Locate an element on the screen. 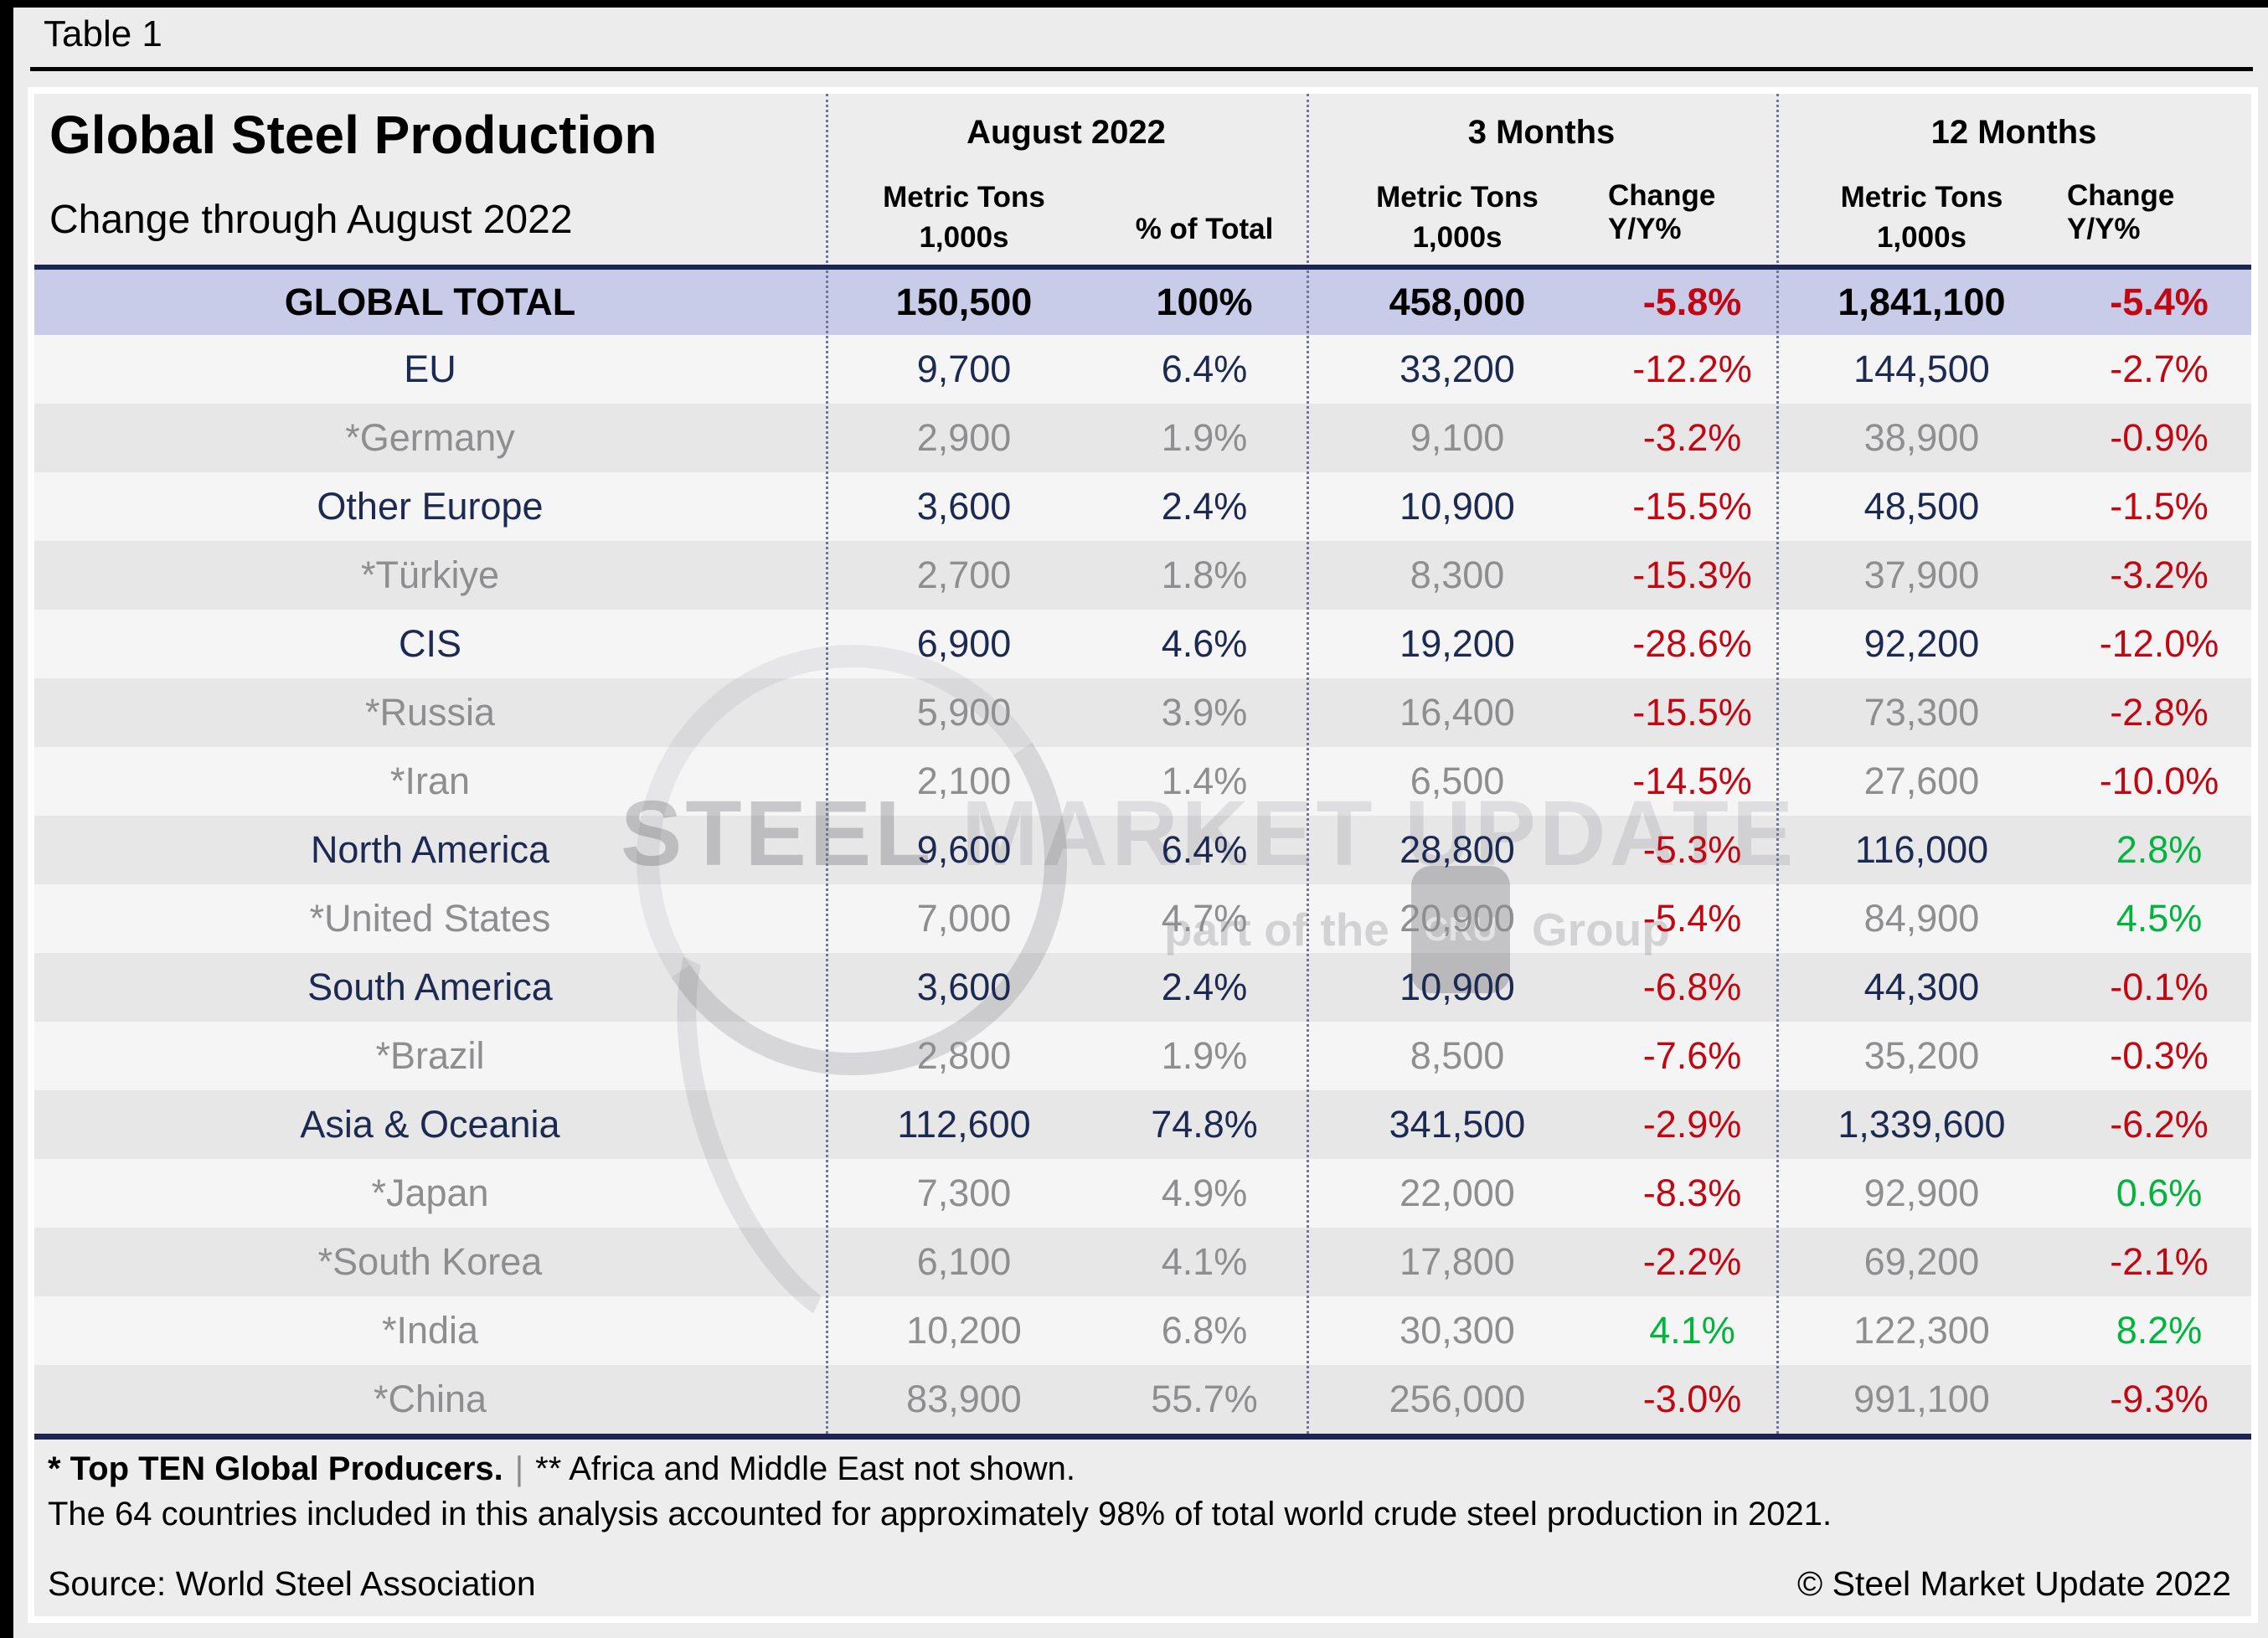 The image size is (2268, 1638). table-row: EU 9,700 6.4% 33,200 -12.2% 144,500 -2.7% is located at coordinates (1142, 369).